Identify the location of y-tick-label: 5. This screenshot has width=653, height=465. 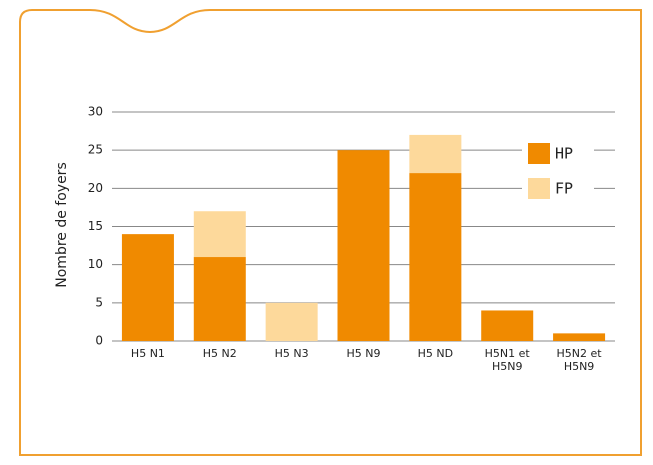
(99, 302).